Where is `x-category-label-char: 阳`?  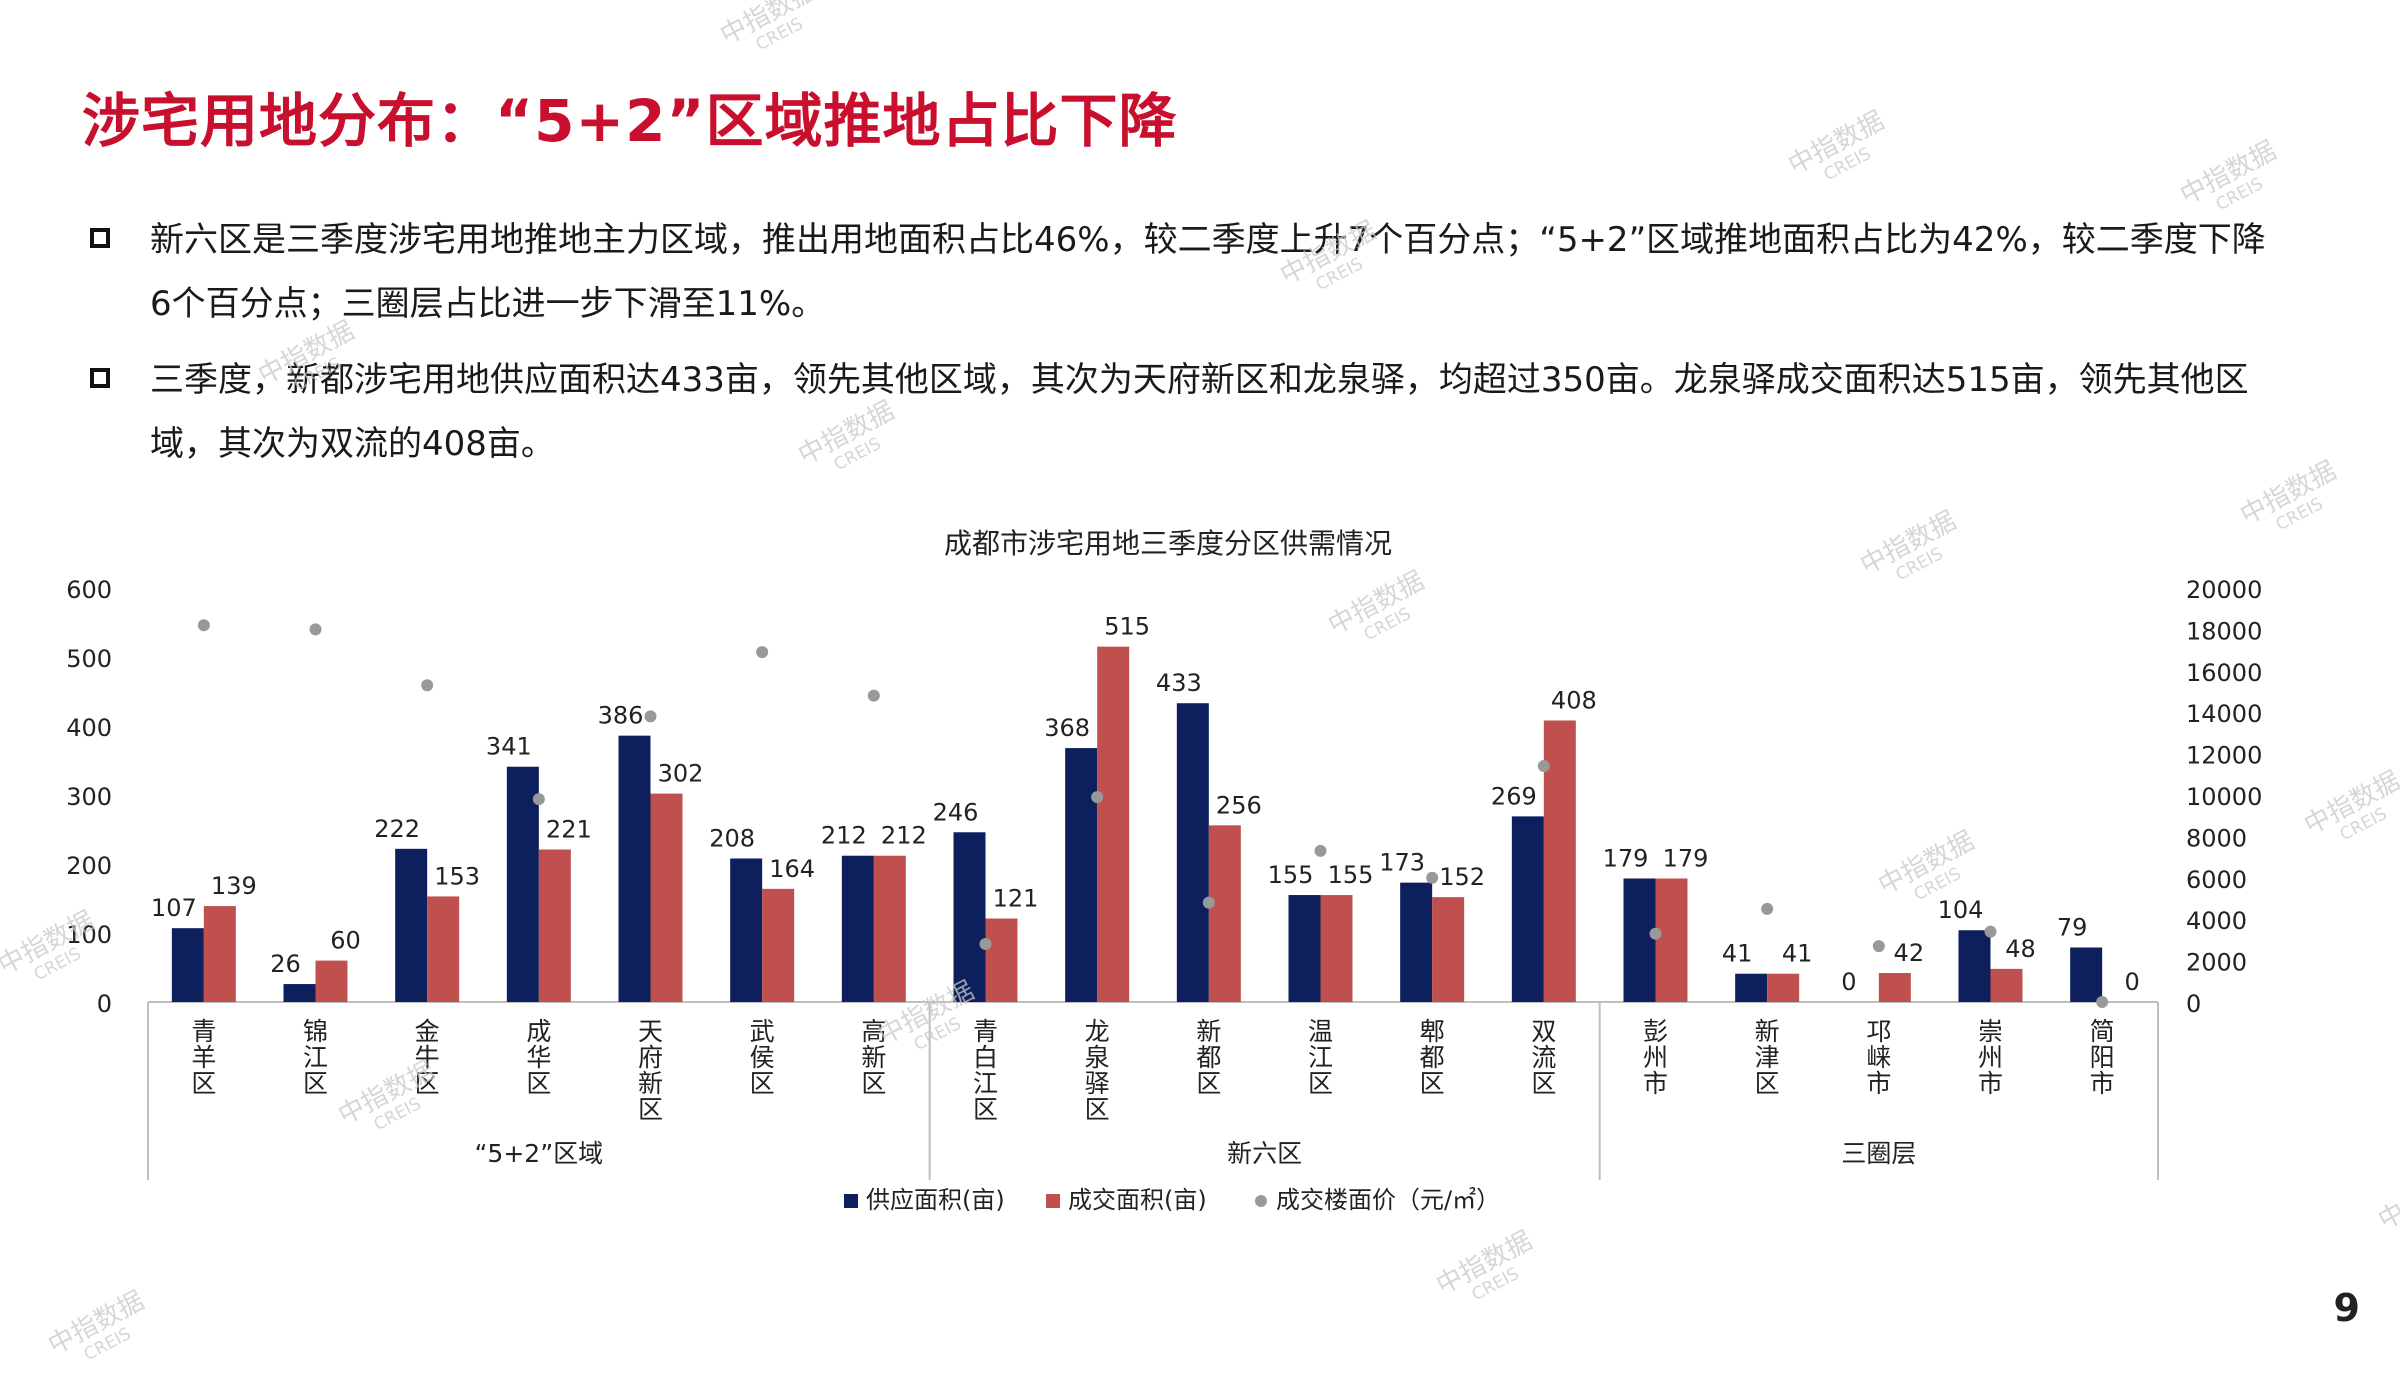
x-category-label-char: 阳 is located at coordinates (2102, 1057).